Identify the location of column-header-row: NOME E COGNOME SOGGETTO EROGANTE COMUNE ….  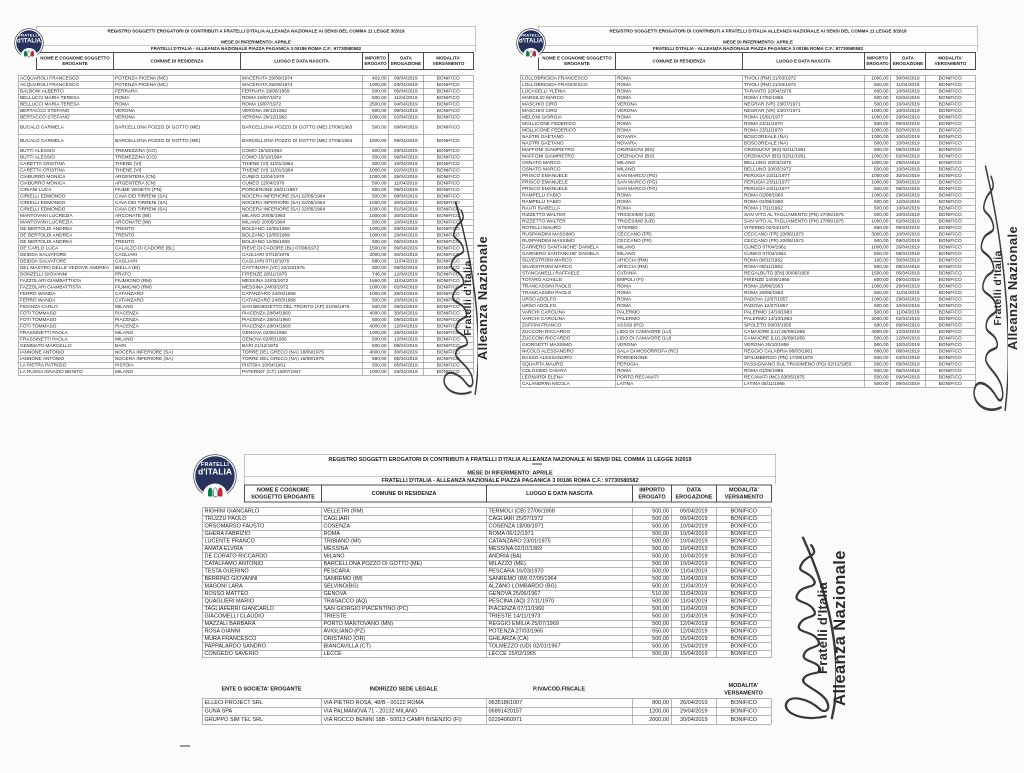
(255, 61).